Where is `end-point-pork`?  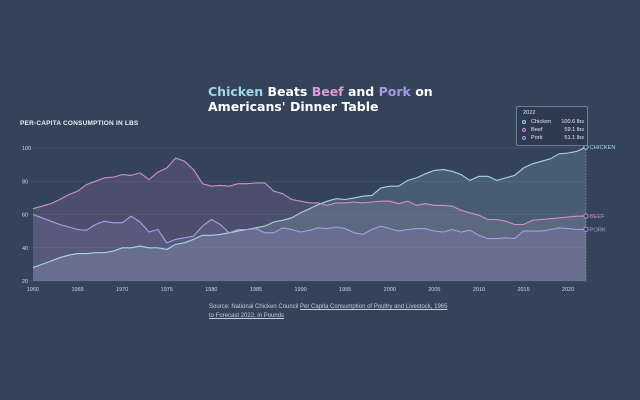
end-point-pork is located at coordinates (586, 229).